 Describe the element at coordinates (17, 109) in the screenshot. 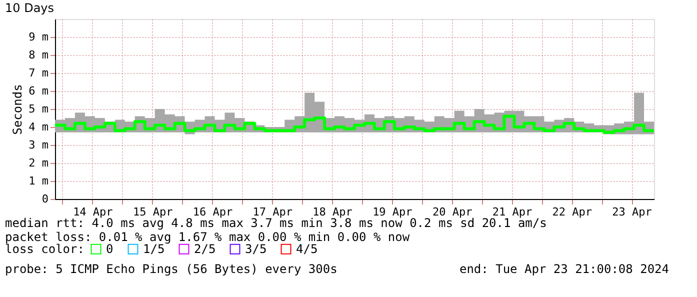

I see `y-axis-title: Seconds` at that location.